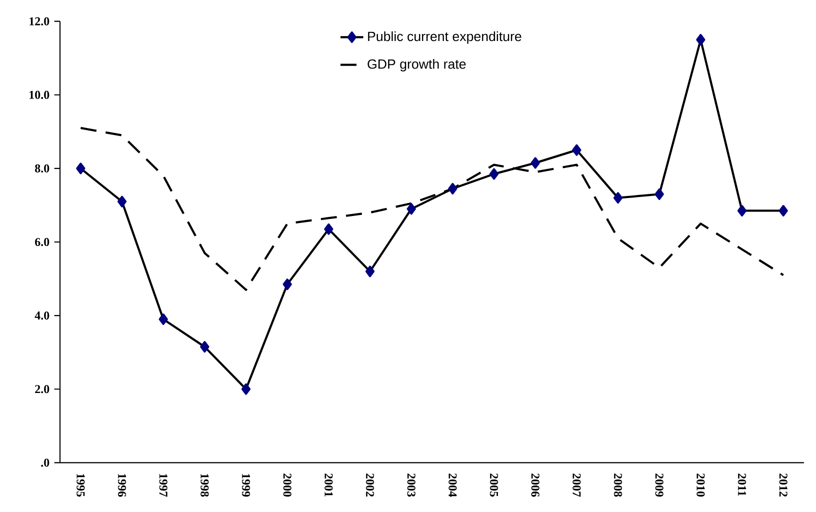 This screenshot has width=816, height=512. I want to click on x-tick-label: 2010, so click(700, 485).